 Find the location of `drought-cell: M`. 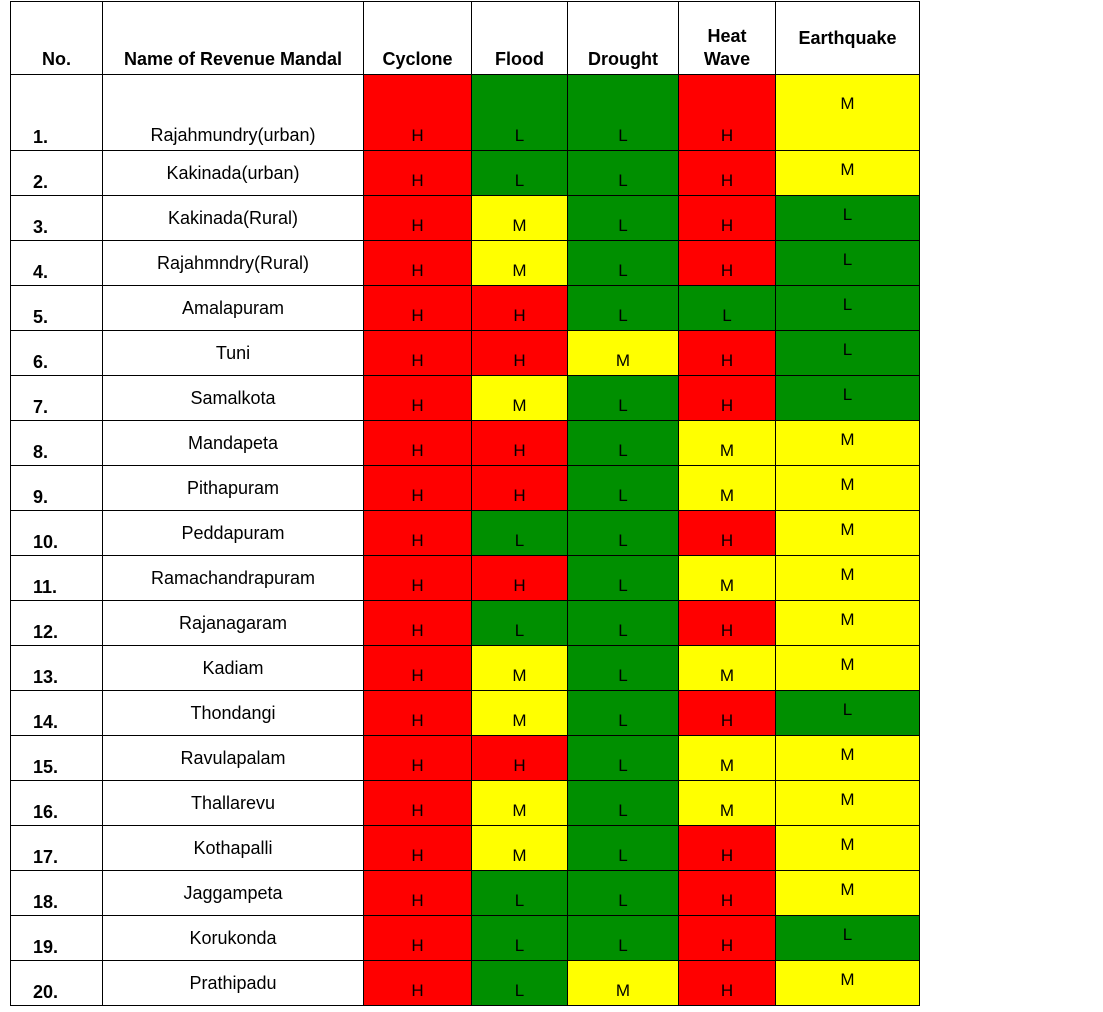

drought-cell: M is located at coordinates (623, 353).